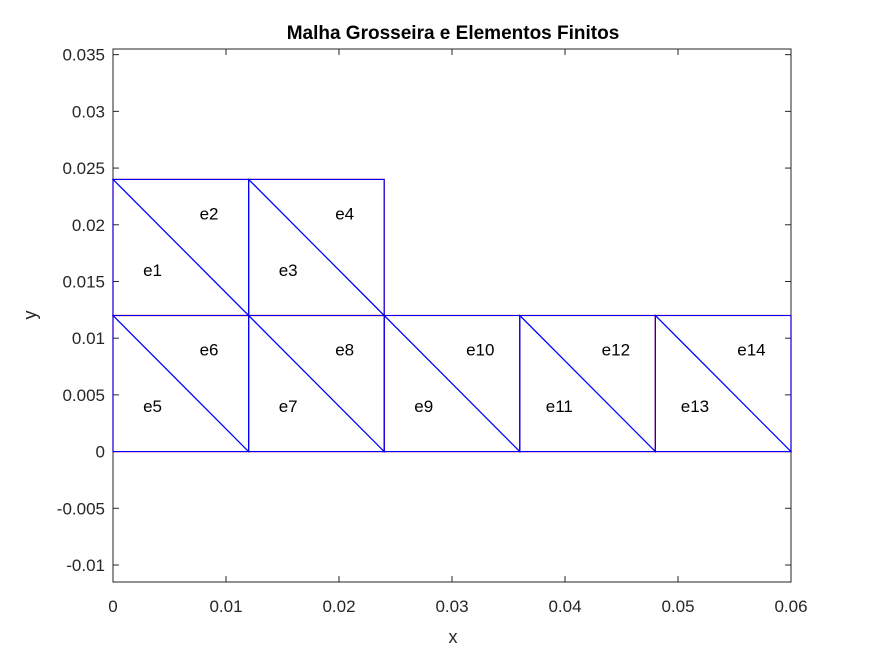 The image size is (875, 661). Describe the element at coordinates (453, 33) in the screenshot. I see `chart-title: Malha Grosseira e Elementos Finitos` at that location.